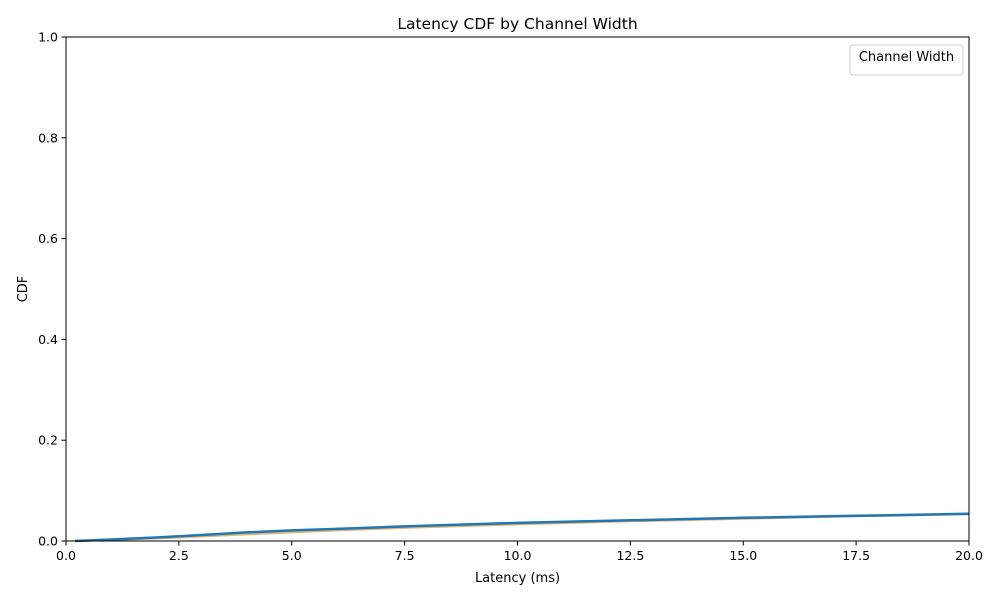  I want to click on legend-box, so click(906, 60).